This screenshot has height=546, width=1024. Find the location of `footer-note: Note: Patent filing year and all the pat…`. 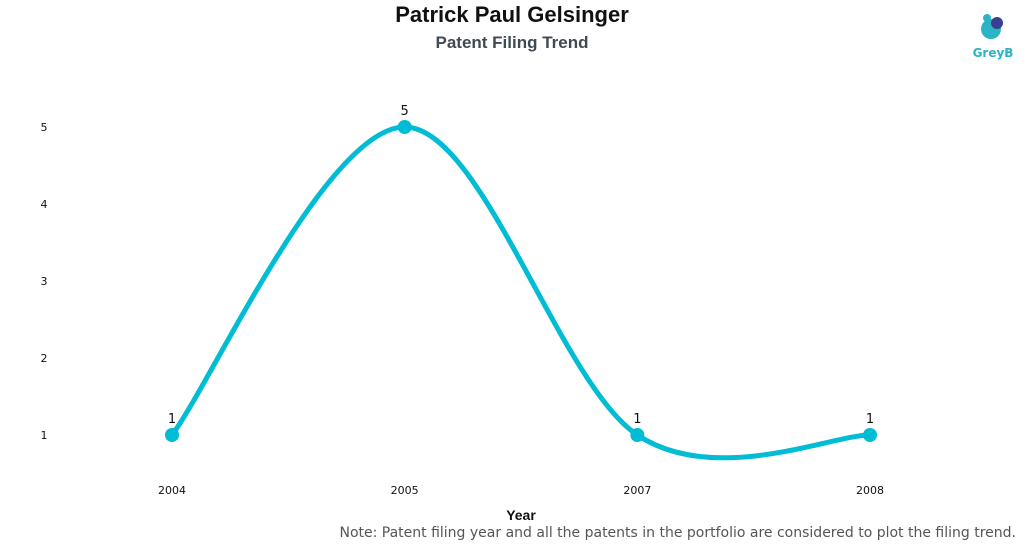

footer-note: Note: Patent filing year and all the pat… is located at coordinates (677, 533).